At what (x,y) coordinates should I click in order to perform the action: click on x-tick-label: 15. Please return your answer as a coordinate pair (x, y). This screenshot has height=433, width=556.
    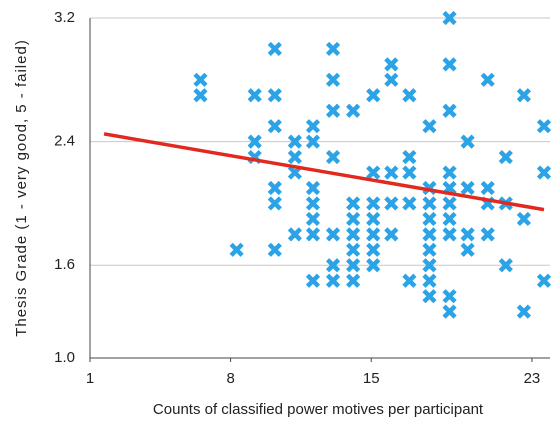
    Looking at the image, I should click on (371, 378).